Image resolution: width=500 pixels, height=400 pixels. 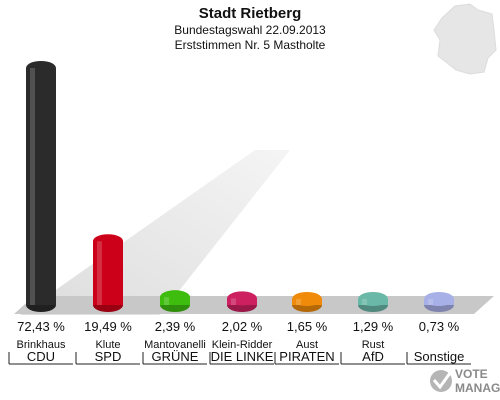 What do you see at coordinates (175, 326) in the screenshot?
I see `value-label: 2,39 %` at bounding box center [175, 326].